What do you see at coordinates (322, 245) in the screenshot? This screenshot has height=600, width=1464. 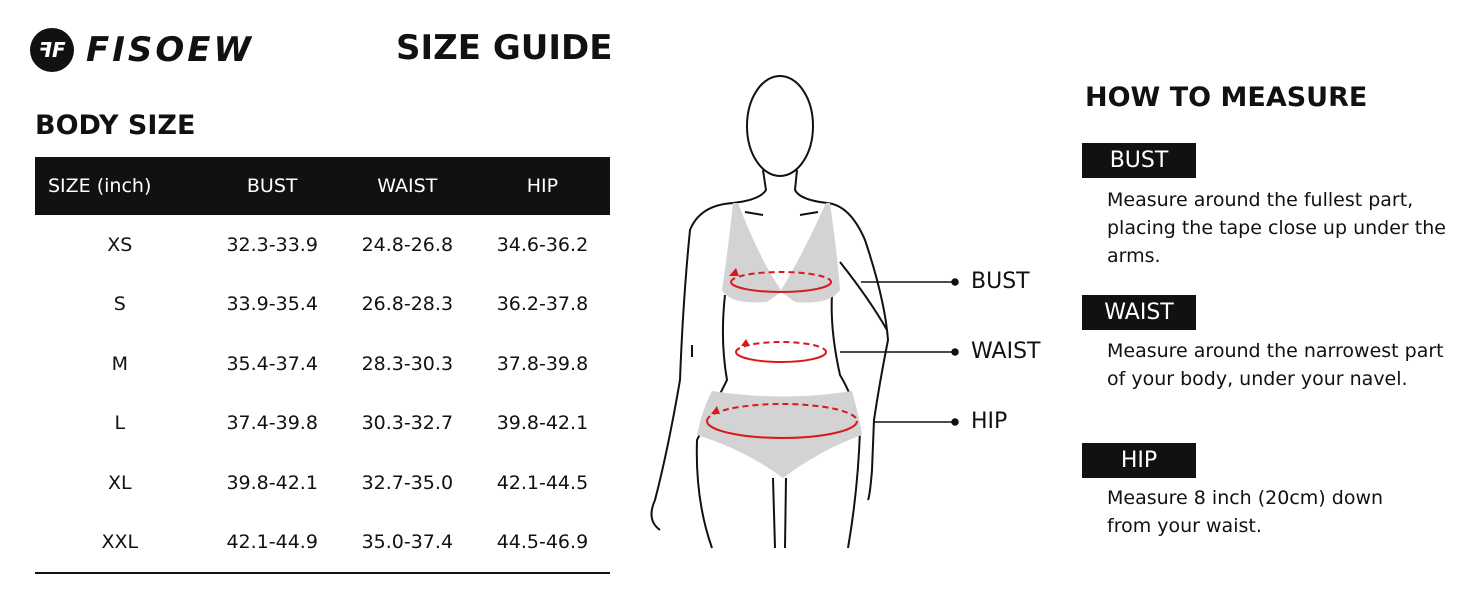 I see `table-row: XS 32.3-33.9 24.8-26.8 34.6-36.2` at bounding box center [322, 245].